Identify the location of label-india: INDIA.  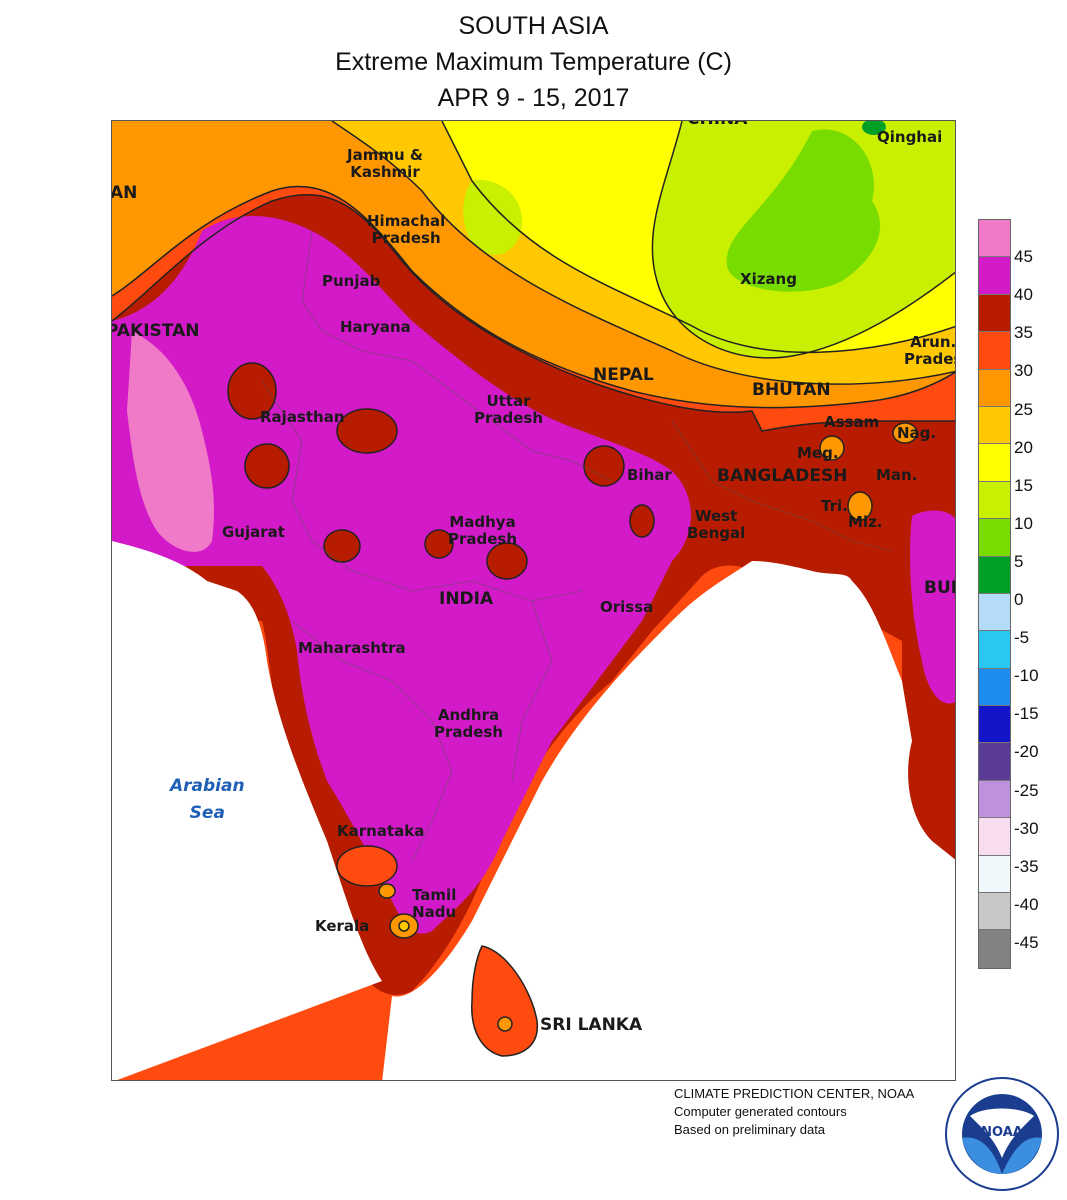
(466, 599).